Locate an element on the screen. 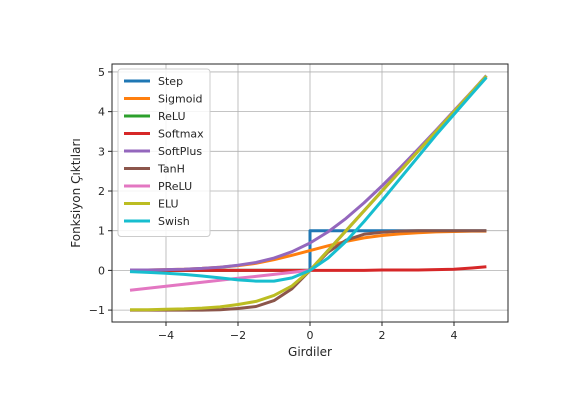 The width and height of the screenshot is (588, 420). x-tick-label: 0 is located at coordinates (310, 335).